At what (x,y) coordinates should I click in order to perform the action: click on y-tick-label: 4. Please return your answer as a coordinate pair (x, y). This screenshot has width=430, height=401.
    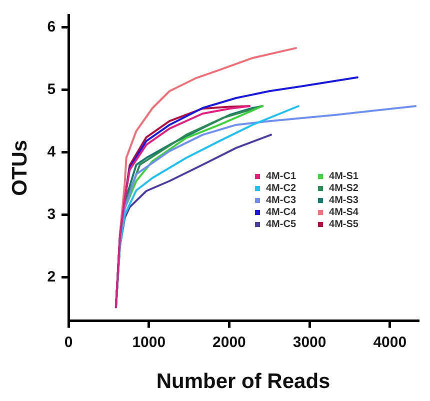
    Looking at the image, I should click on (51, 151).